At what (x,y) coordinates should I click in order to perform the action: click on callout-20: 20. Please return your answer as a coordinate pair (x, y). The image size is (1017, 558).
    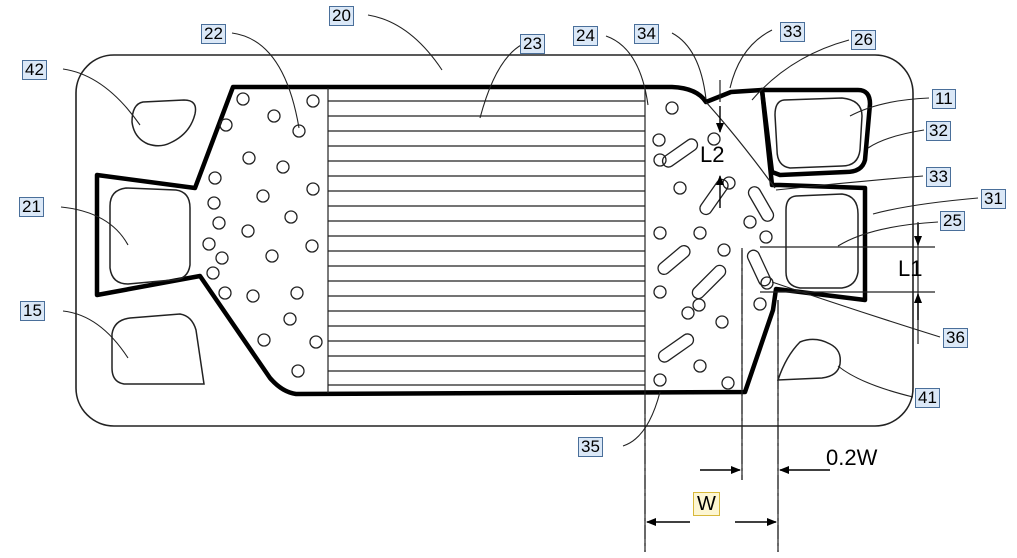
    Looking at the image, I should click on (341, 16).